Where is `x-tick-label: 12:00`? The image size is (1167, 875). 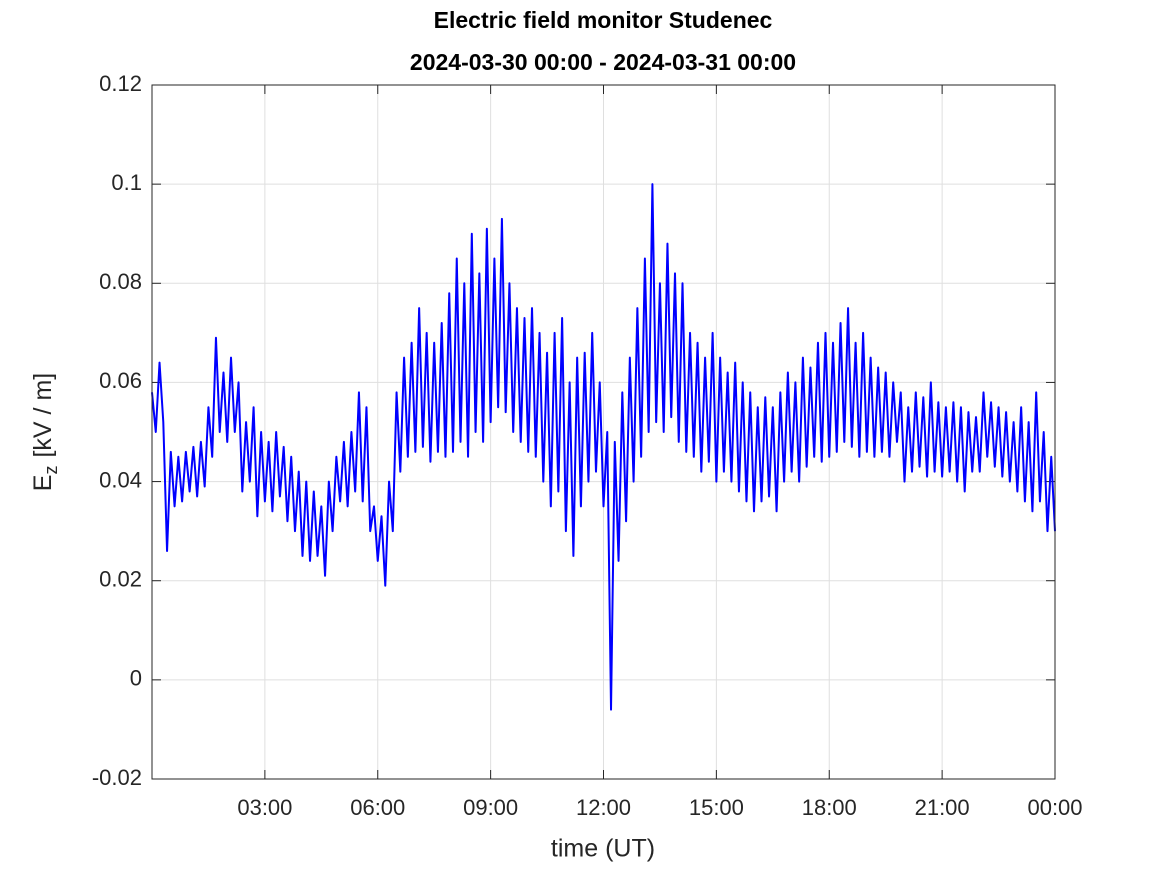 x-tick-label: 12:00 is located at coordinates (603, 807).